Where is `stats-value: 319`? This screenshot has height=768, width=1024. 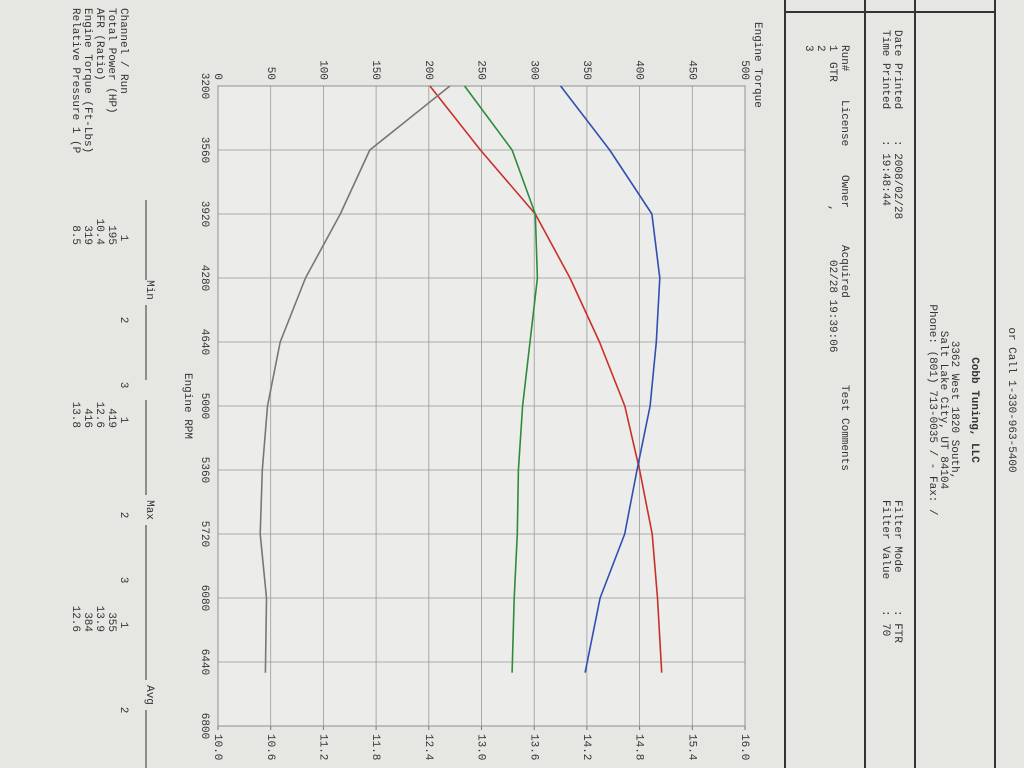
stats-value: 319 is located at coordinates (87, 235).